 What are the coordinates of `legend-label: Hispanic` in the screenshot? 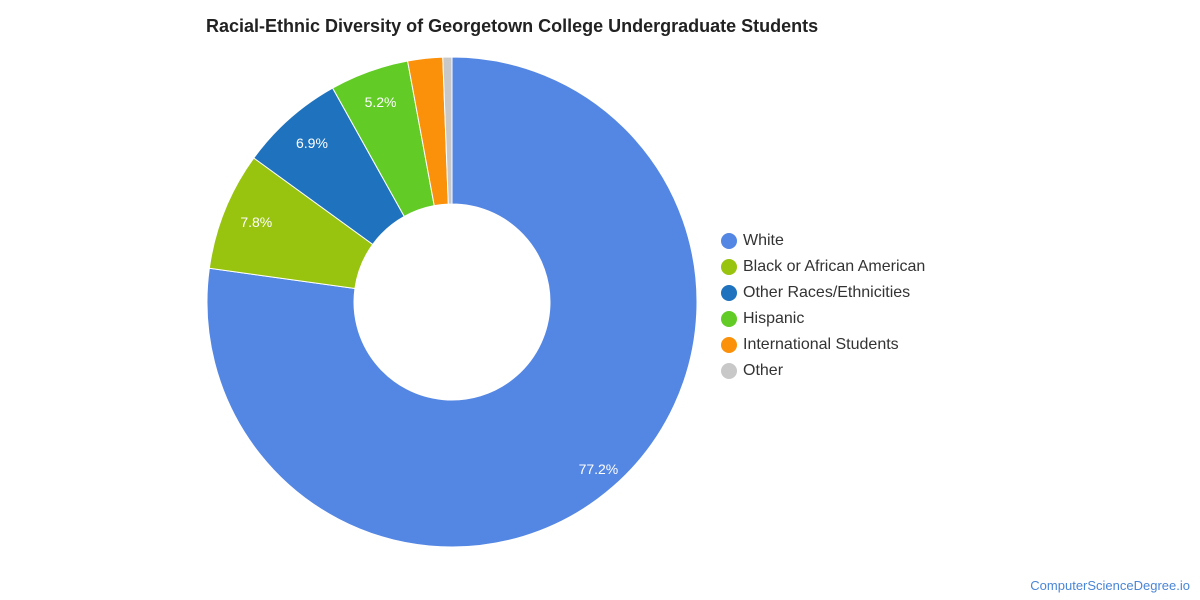 It's located at (774, 318).